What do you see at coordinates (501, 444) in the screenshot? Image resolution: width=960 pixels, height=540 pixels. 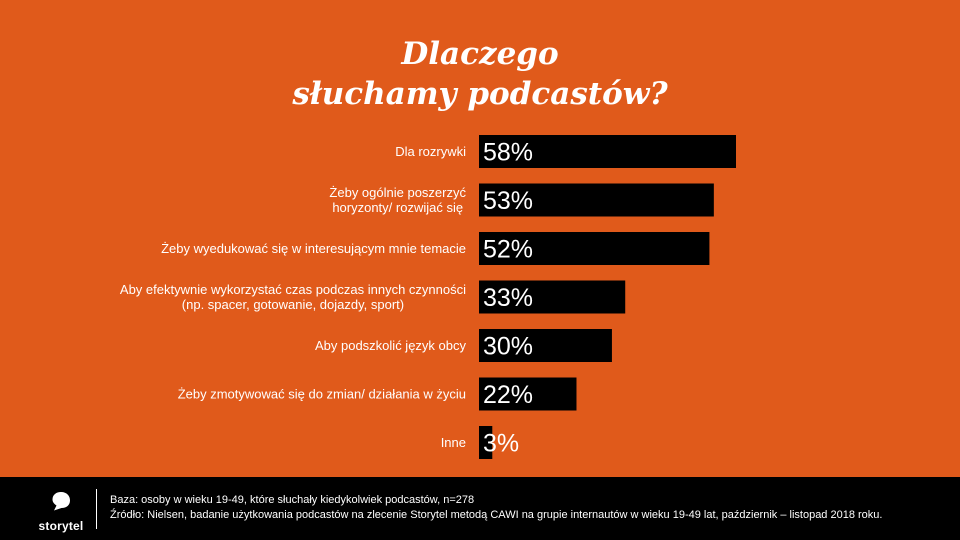 I see `value-label-7: 3%` at bounding box center [501, 444].